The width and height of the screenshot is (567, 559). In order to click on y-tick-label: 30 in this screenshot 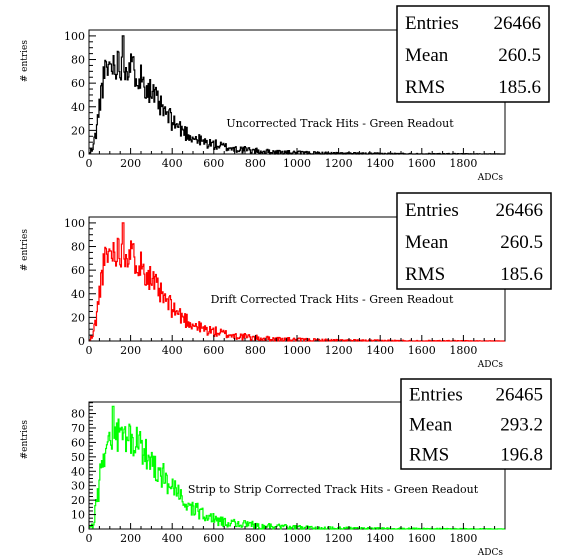, I will do `click(78, 486)`.